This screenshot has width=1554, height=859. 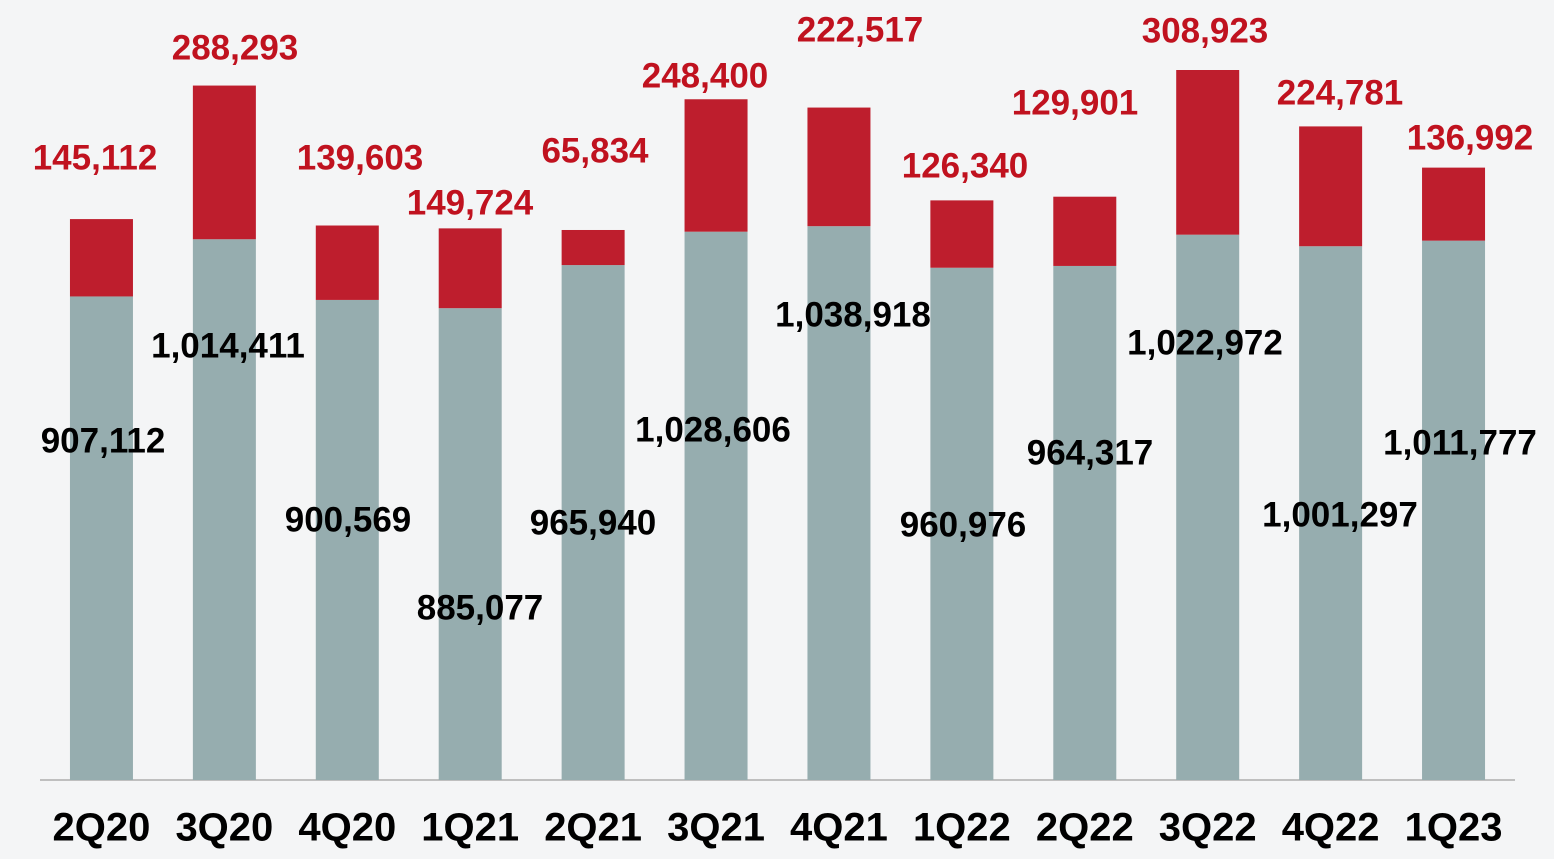 What do you see at coordinates (1205, 30) in the screenshot?
I see `value-label: 308,923` at bounding box center [1205, 30].